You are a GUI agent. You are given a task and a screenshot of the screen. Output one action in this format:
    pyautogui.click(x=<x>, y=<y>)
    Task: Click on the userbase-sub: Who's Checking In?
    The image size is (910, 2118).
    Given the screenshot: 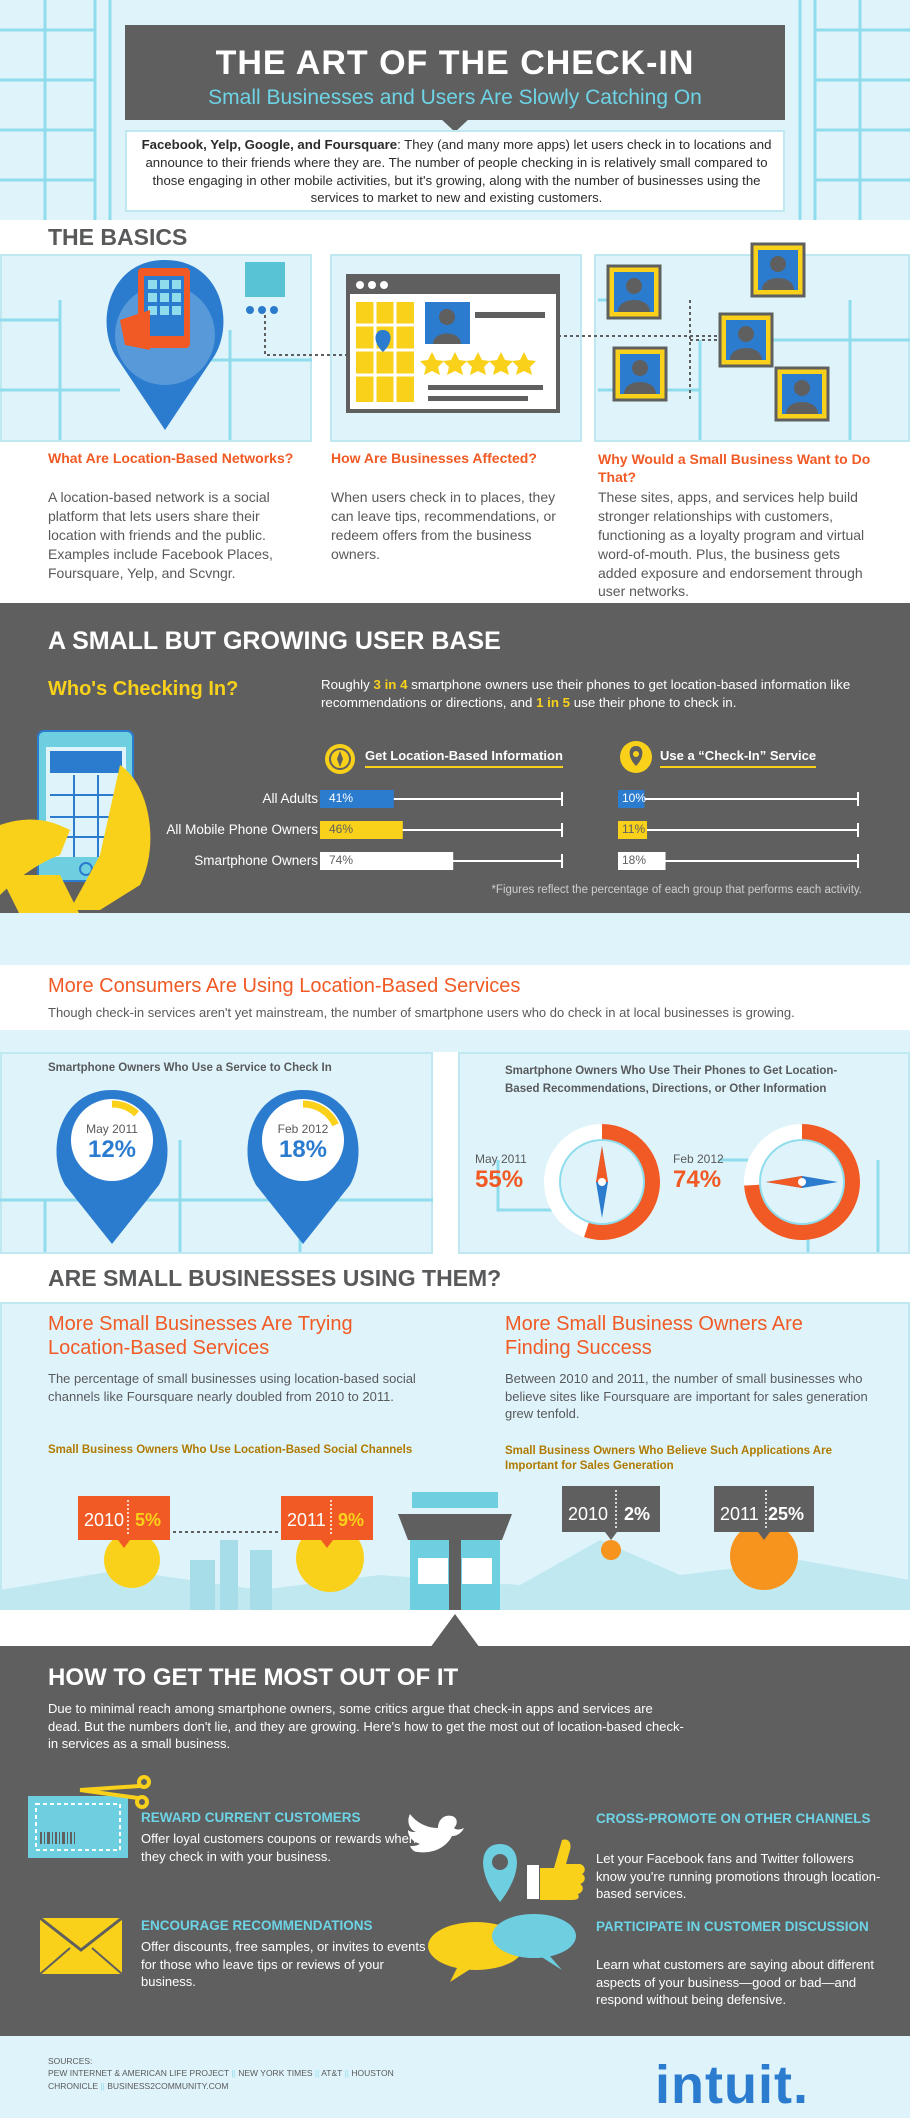 What is the action you would take?
    pyautogui.click(x=143, y=689)
    